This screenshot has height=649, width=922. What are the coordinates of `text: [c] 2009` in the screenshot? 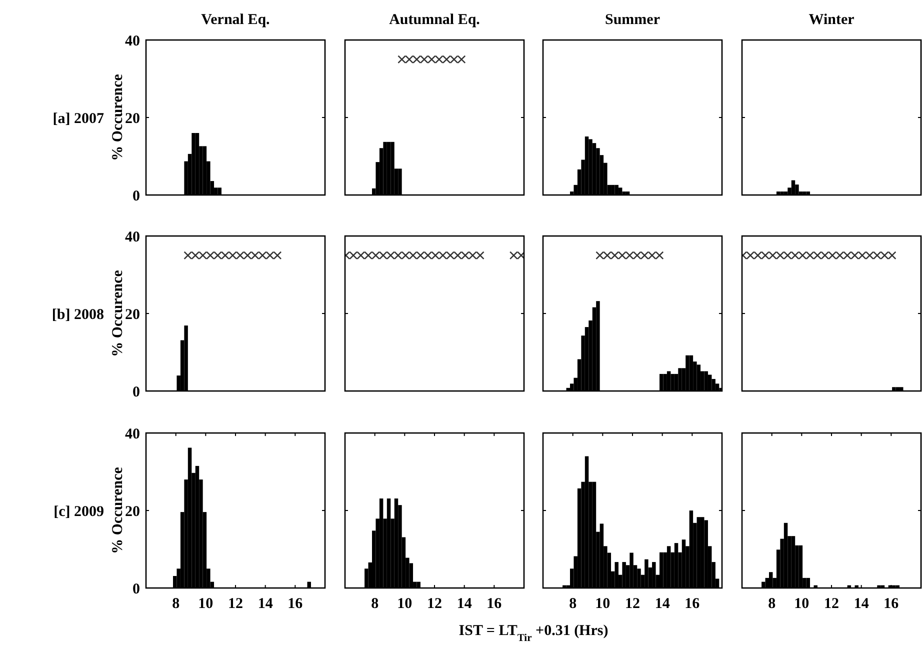 It's located at (79, 512).